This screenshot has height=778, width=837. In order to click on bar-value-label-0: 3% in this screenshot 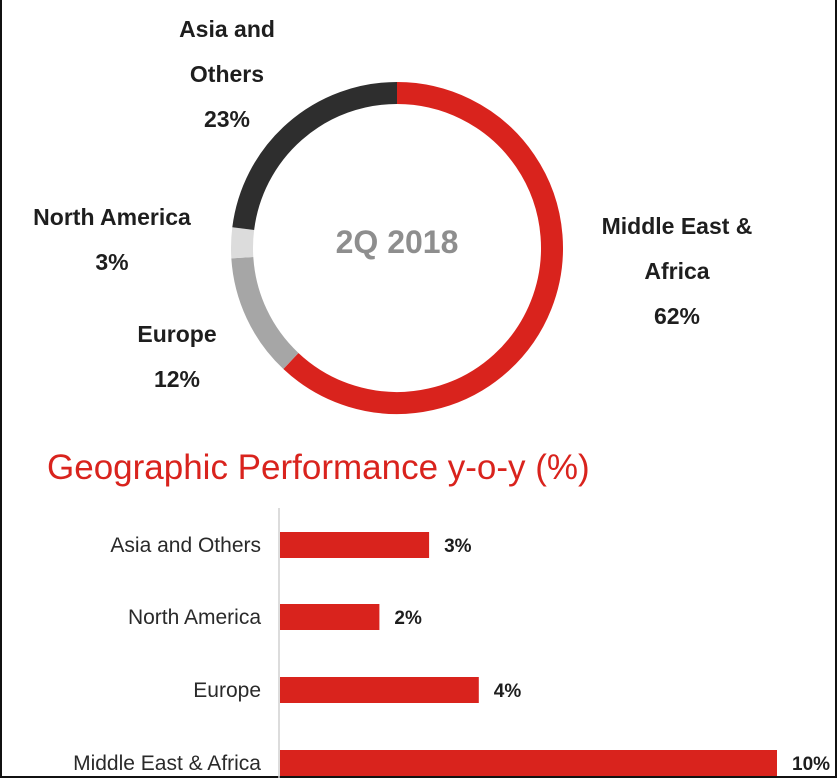, I will do `click(458, 546)`.